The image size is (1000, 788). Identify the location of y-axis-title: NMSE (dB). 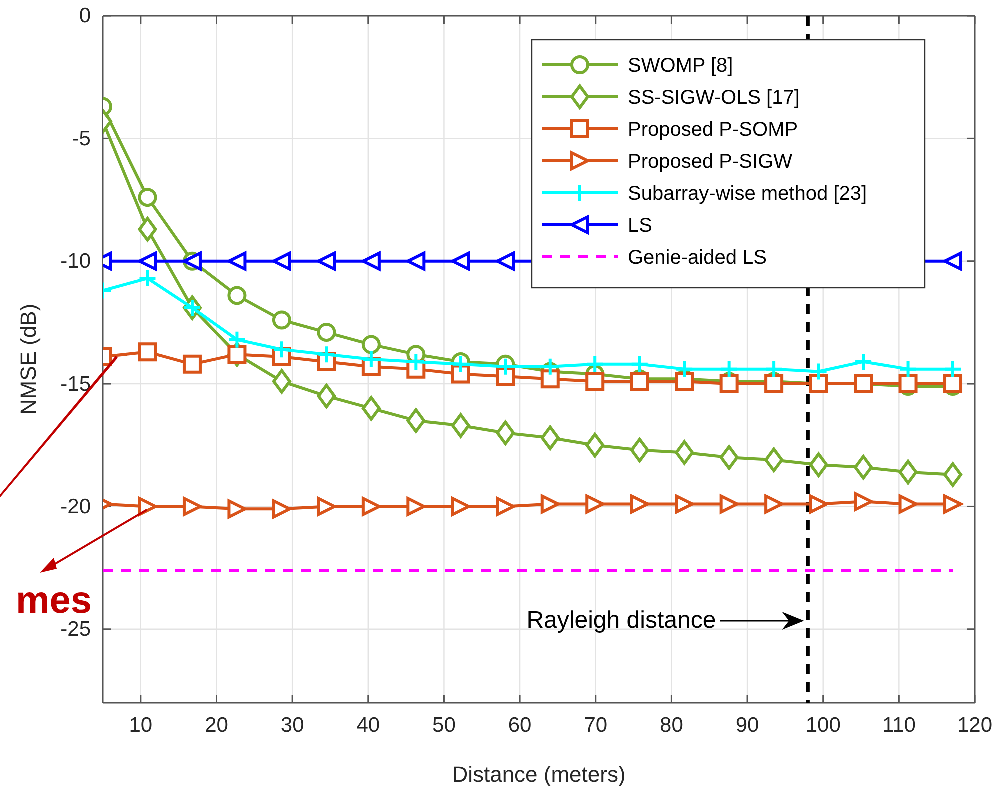
(28, 360).